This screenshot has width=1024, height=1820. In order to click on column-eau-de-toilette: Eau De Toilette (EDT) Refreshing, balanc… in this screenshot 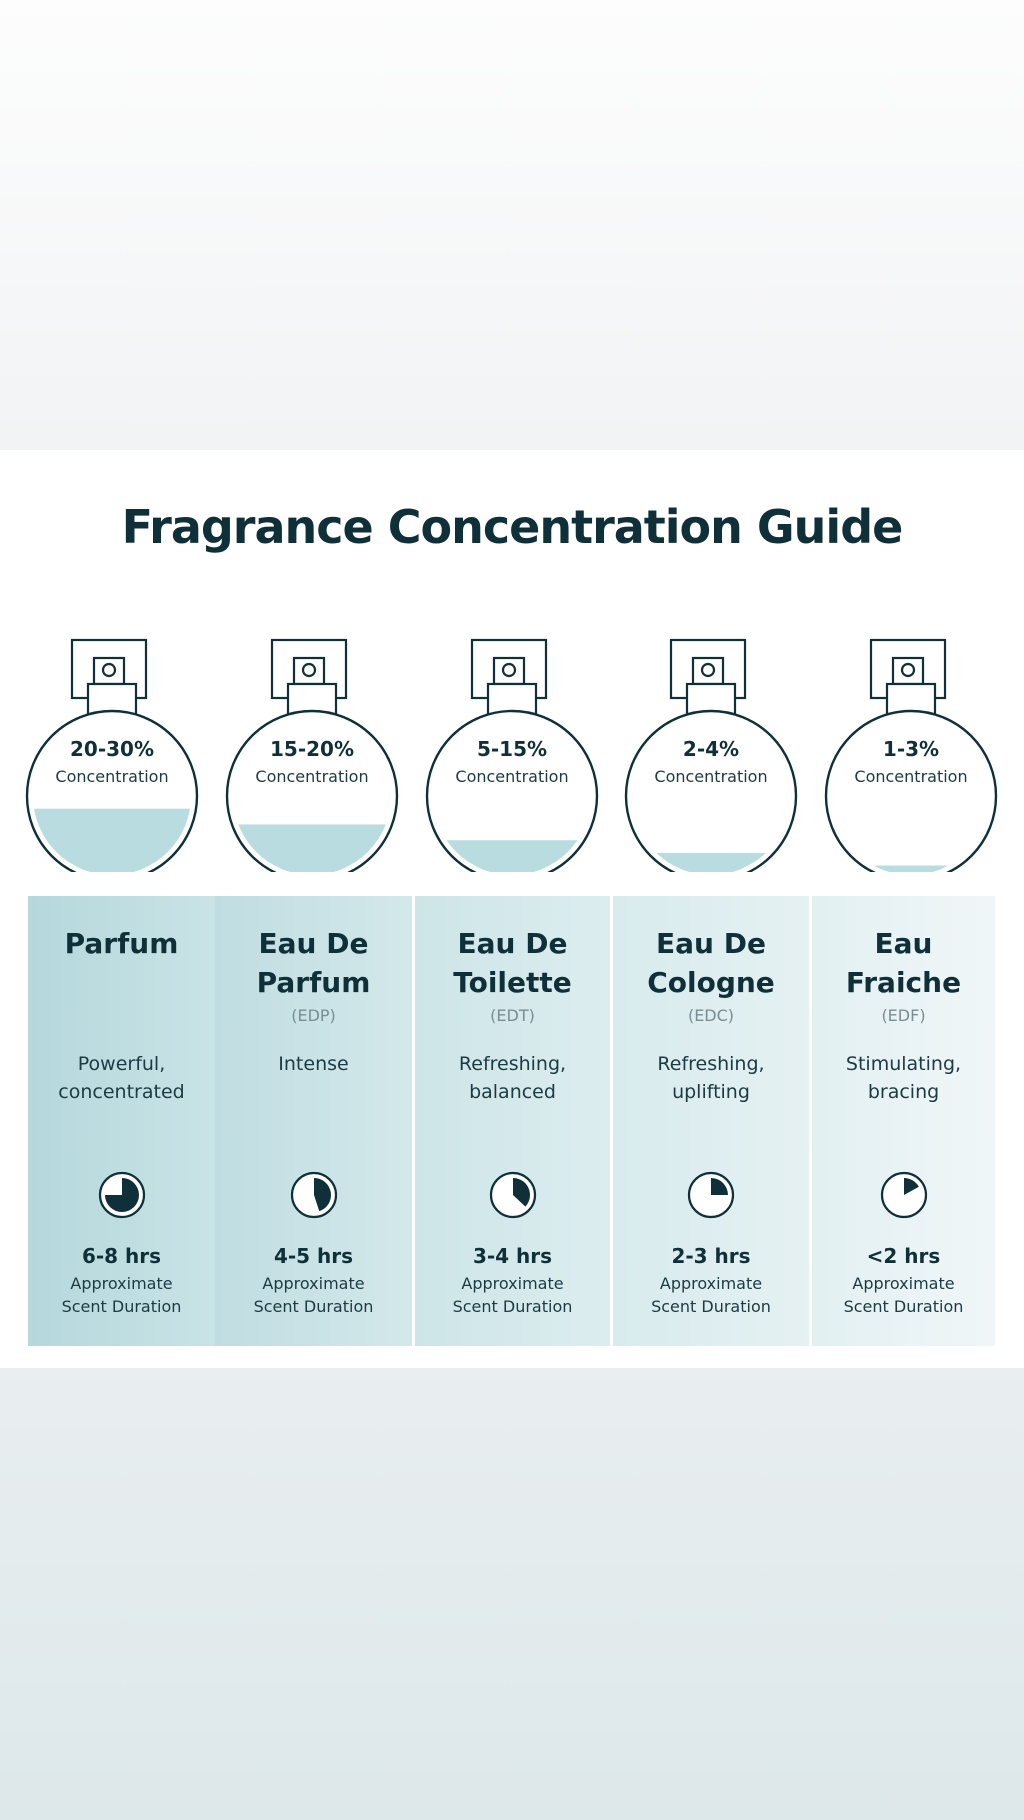, I will do `click(512, 1121)`.